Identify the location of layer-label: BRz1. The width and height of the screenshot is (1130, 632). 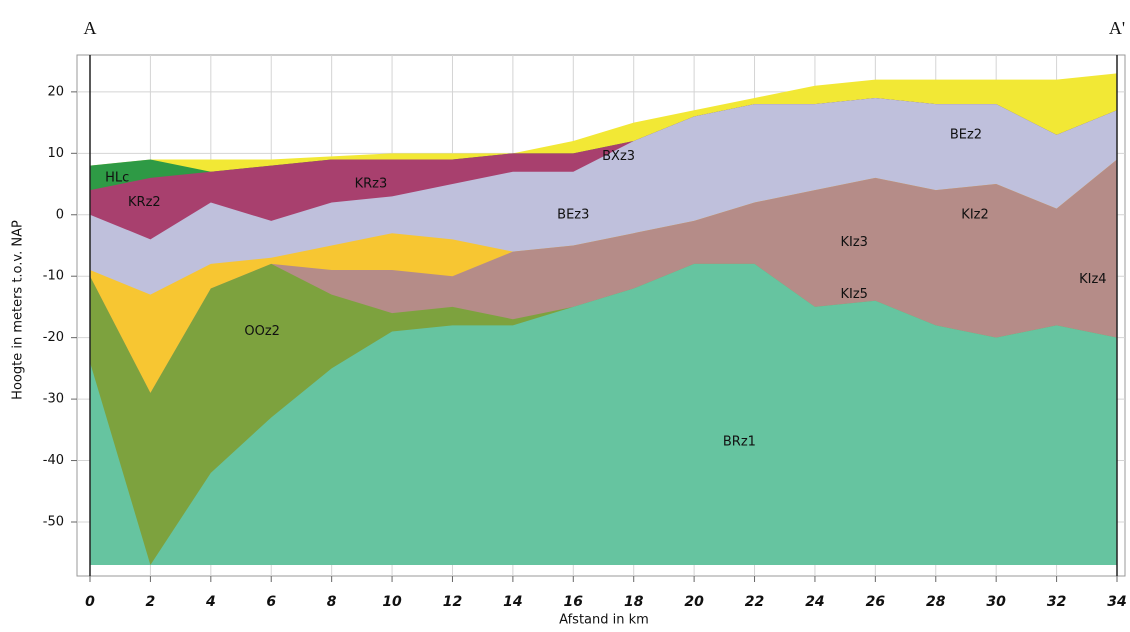
(739, 442).